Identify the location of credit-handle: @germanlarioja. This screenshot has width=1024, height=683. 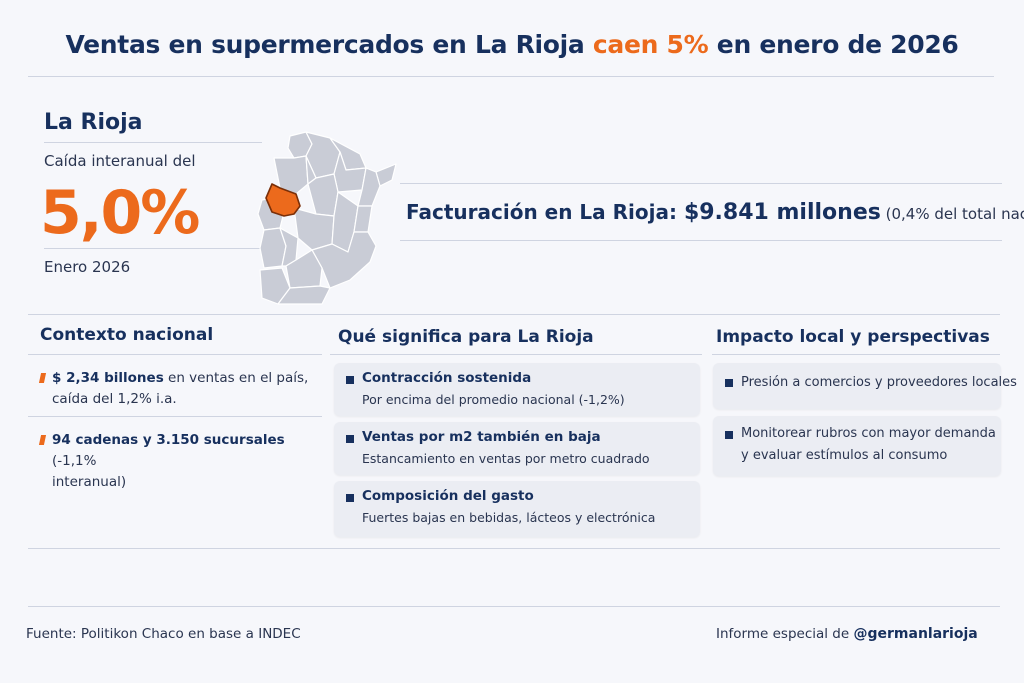
(915, 634).